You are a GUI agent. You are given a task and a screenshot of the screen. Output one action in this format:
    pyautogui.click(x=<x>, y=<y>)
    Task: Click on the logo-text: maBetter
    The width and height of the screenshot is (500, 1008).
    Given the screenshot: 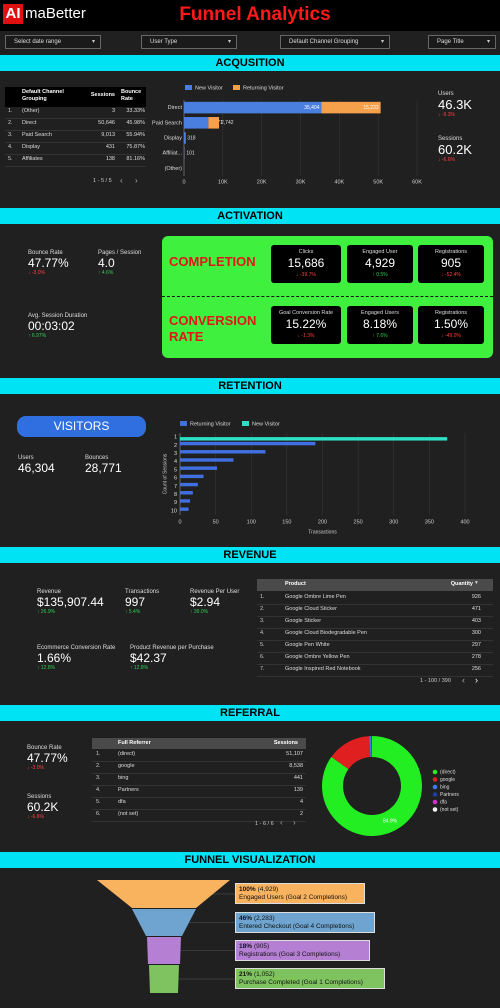 What is the action you would take?
    pyautogui.click(x=55, y=13)
    